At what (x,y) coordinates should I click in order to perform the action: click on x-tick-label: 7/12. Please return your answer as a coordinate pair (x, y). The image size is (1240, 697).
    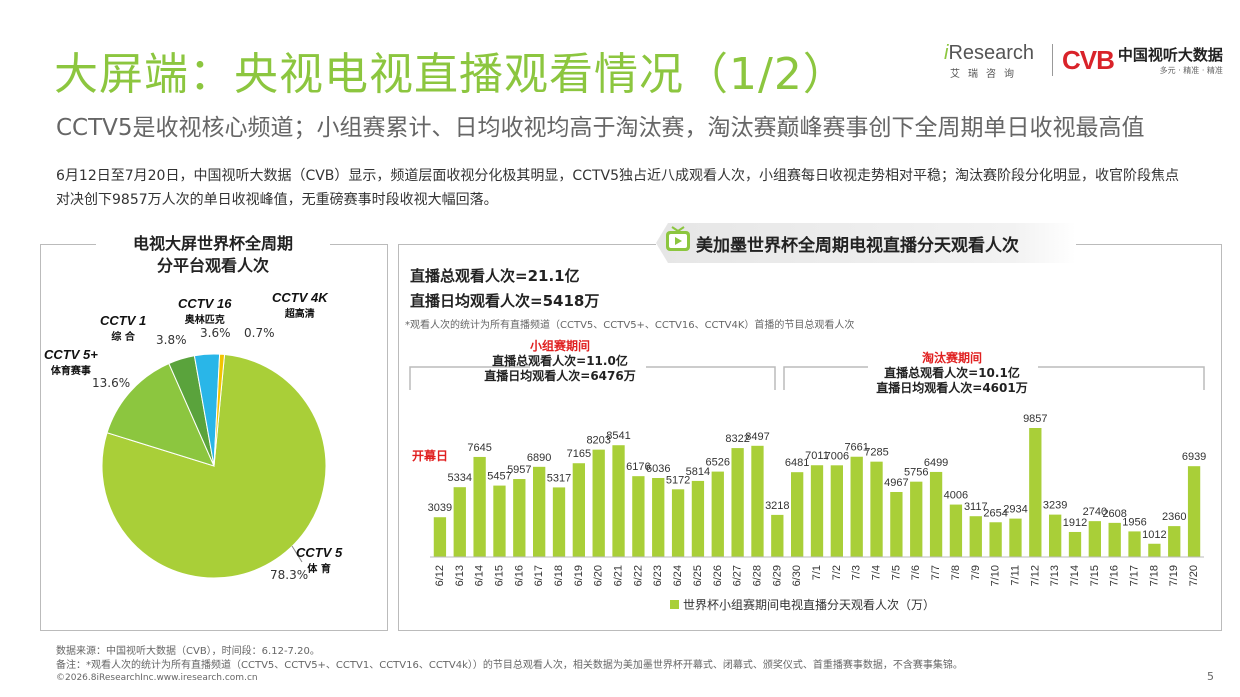
    Looking at the image, I should click on (1035, 575).